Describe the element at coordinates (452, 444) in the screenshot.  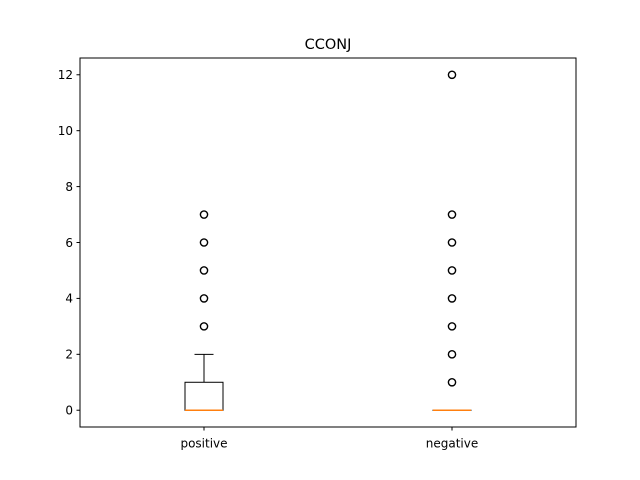
I see `x-tick-label: negative` at that location.